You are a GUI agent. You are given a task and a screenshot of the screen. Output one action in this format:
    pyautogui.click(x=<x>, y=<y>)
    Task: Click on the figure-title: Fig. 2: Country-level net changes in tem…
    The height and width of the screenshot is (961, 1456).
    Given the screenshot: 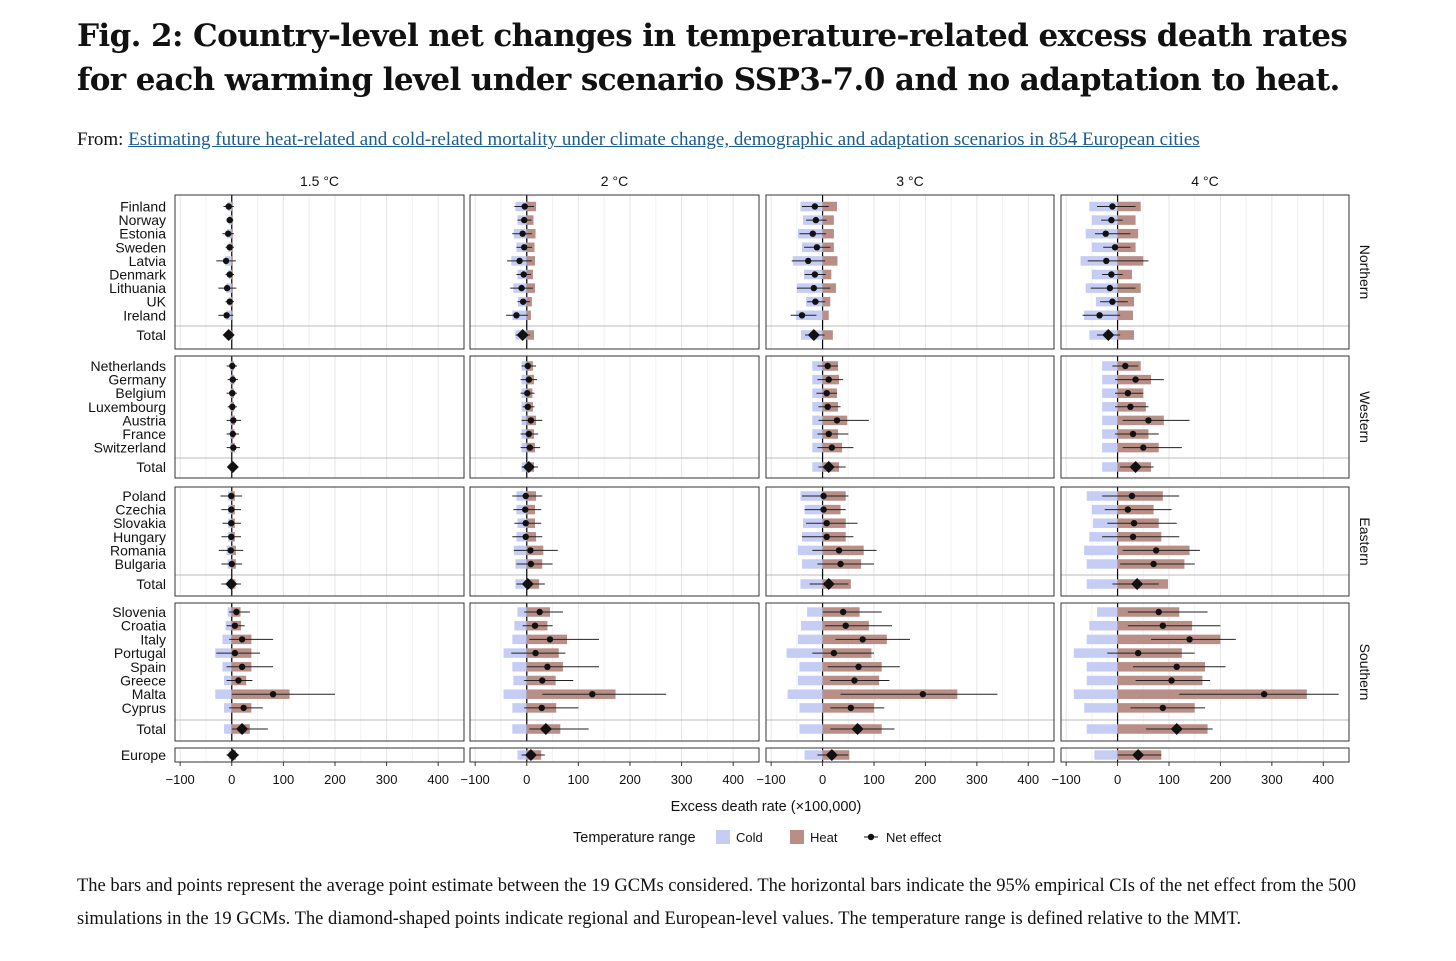 What is the action you would take?
    pyautogui.click(x=712, y=58)
    